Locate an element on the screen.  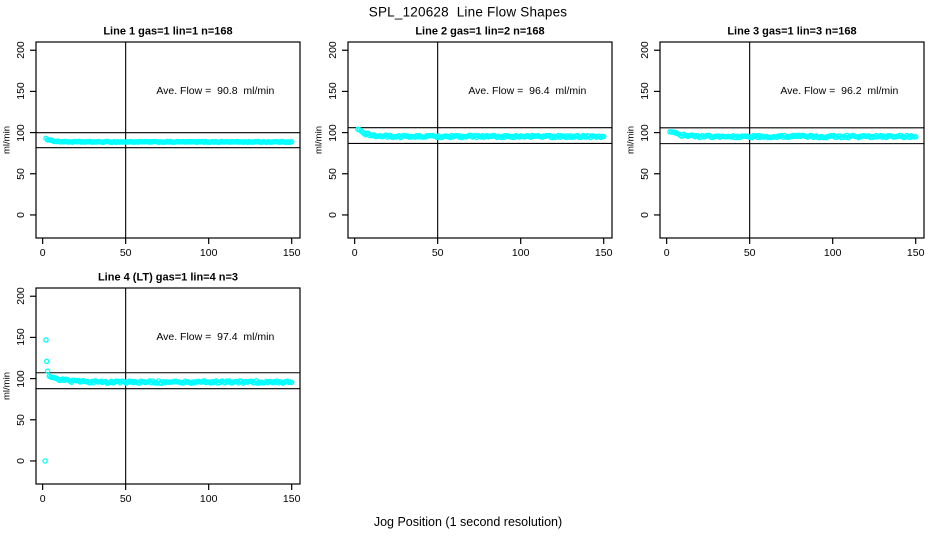
figure-title: SPL_120628 Line Flow Shapes is located at coordinates (468, 12).